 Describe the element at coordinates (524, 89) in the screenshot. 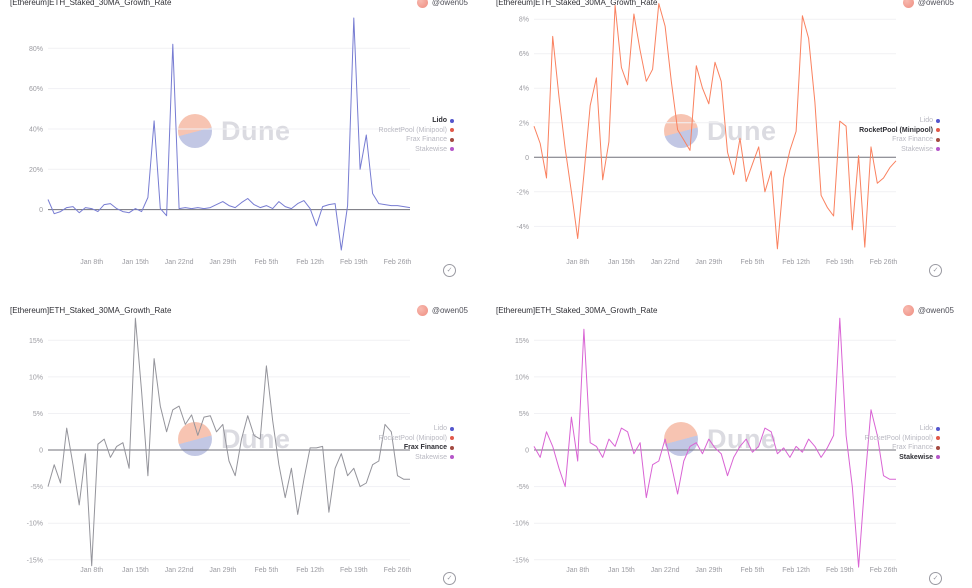

I see `y-tick-label: 4%` at that location.